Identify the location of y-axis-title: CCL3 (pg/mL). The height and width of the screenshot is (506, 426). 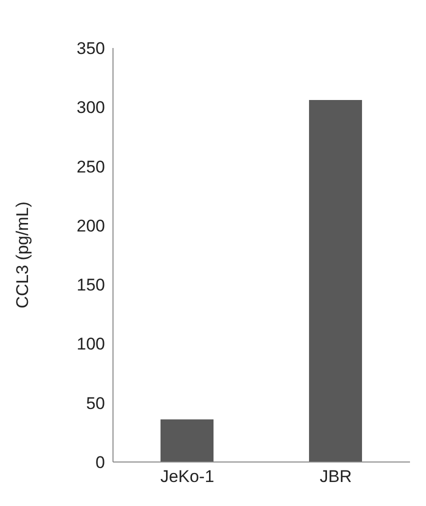
(22, 255).